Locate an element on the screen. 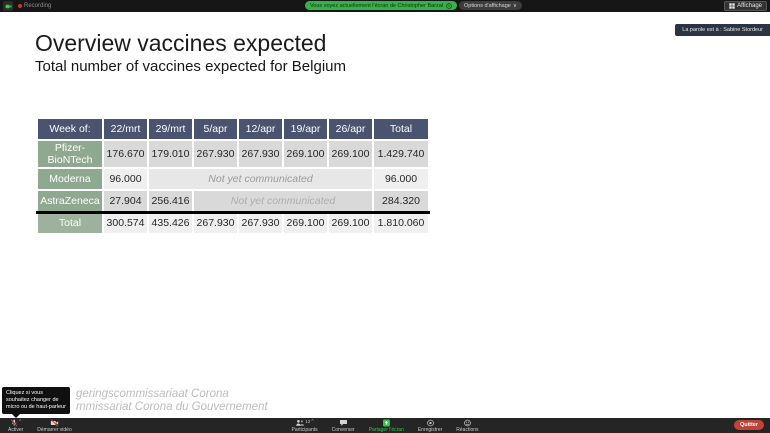 This screenshot has width=770, height=433. table-cell: 176.670 is located at coordinates (125, 154).